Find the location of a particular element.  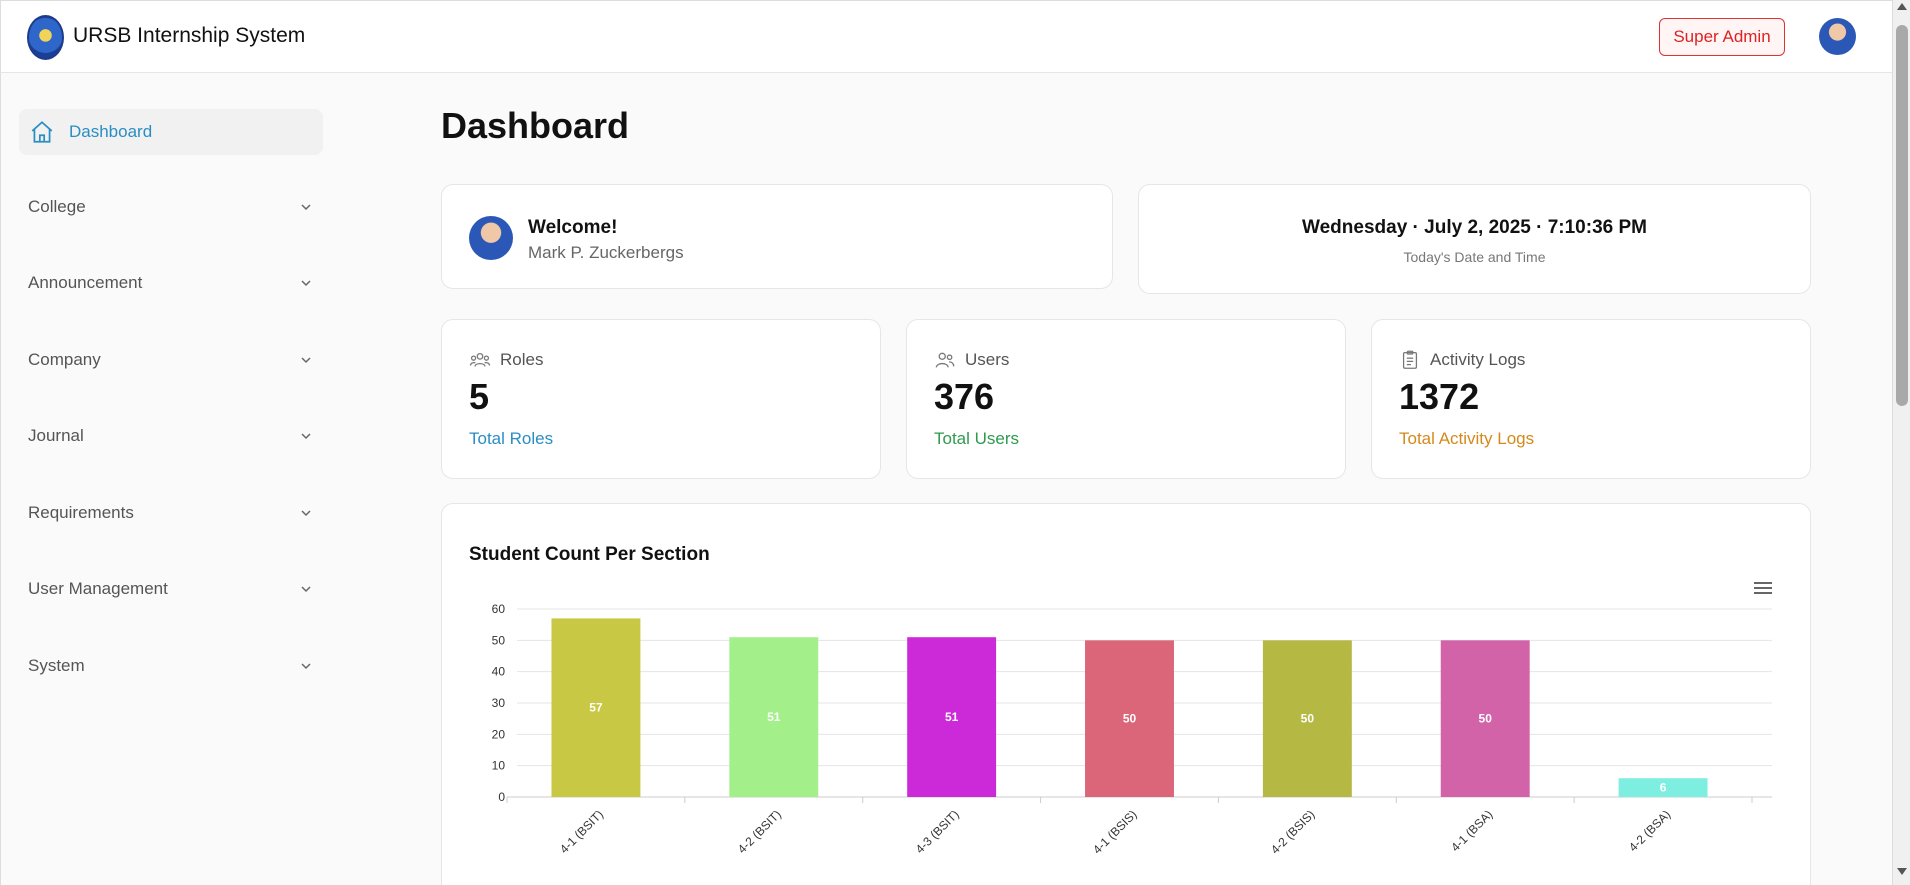

x-tick-label: 4-1 (BSIT) is located at coordinates (581, 831).